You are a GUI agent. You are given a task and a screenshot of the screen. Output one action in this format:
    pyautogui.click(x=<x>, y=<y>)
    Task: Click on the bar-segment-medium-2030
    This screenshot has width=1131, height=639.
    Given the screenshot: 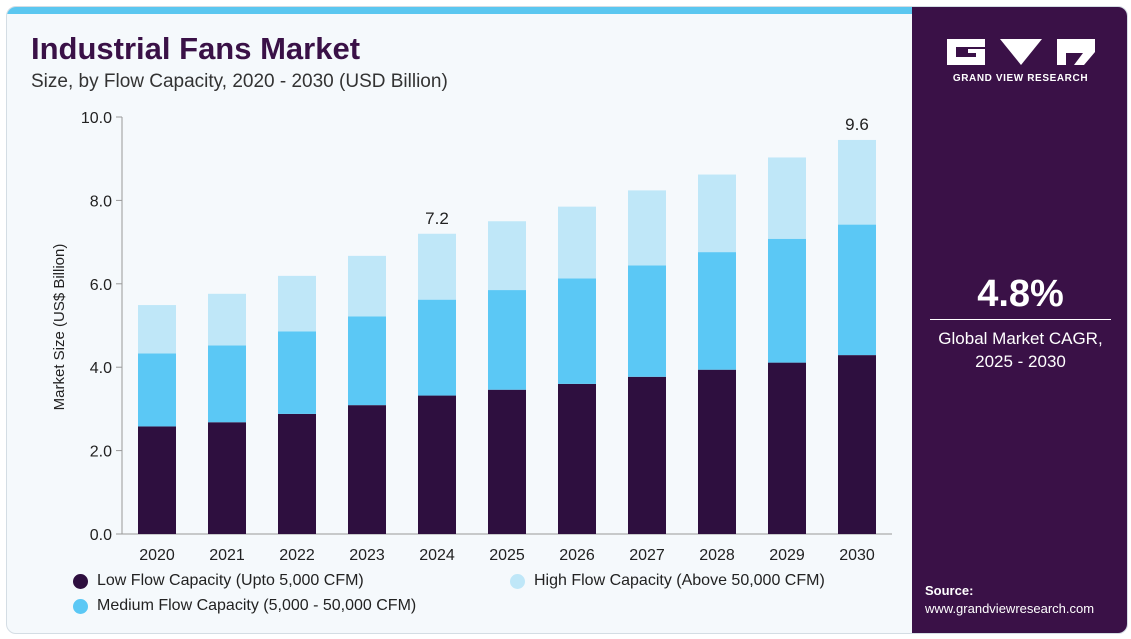 What is the action you would take?
    pyautogui.click(x=857, y=290)
    